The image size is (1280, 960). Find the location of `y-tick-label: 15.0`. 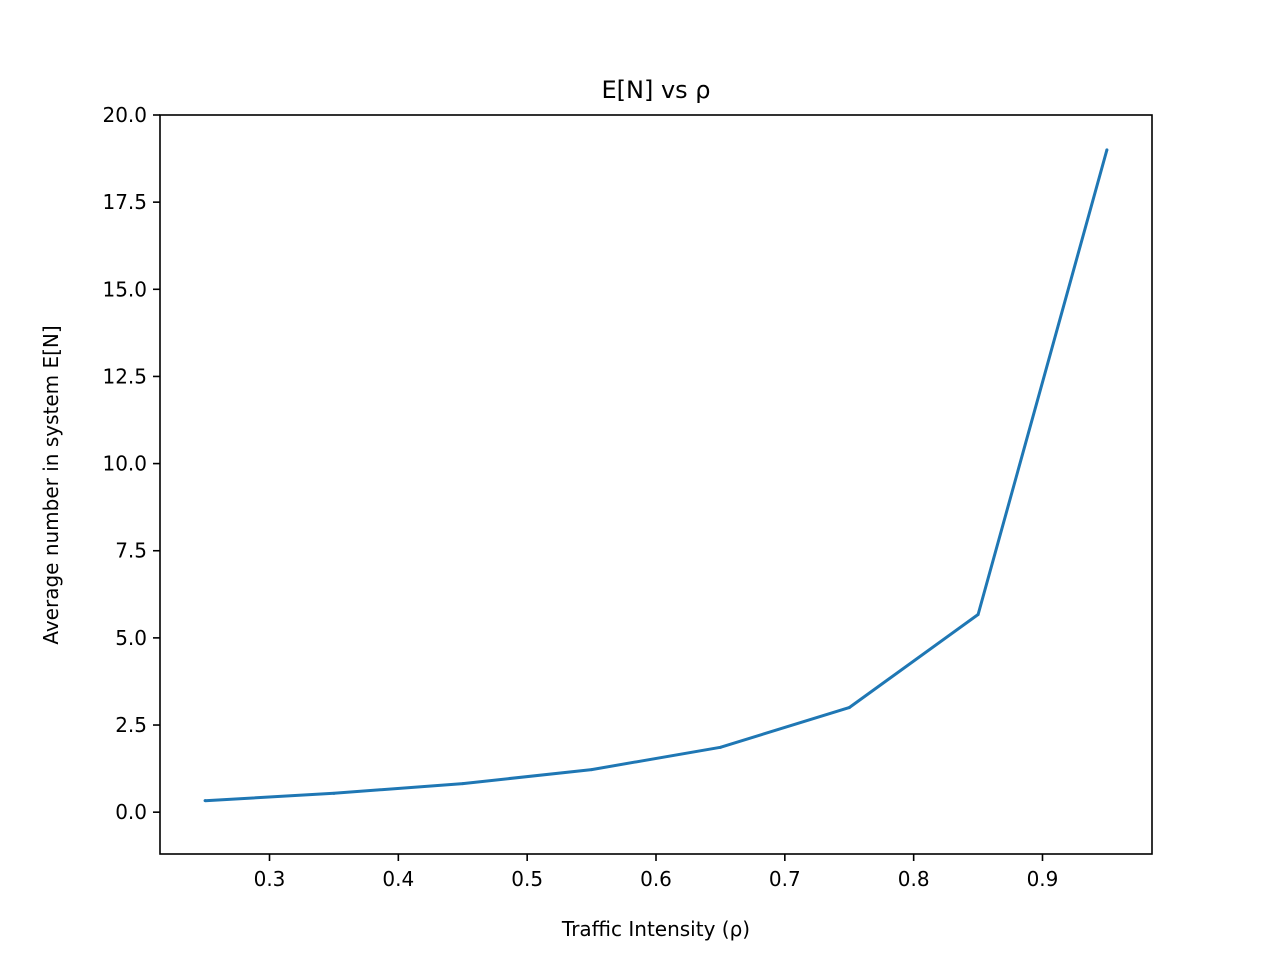

y-tick-label: 15.0 is located at coordinates (124, 289).